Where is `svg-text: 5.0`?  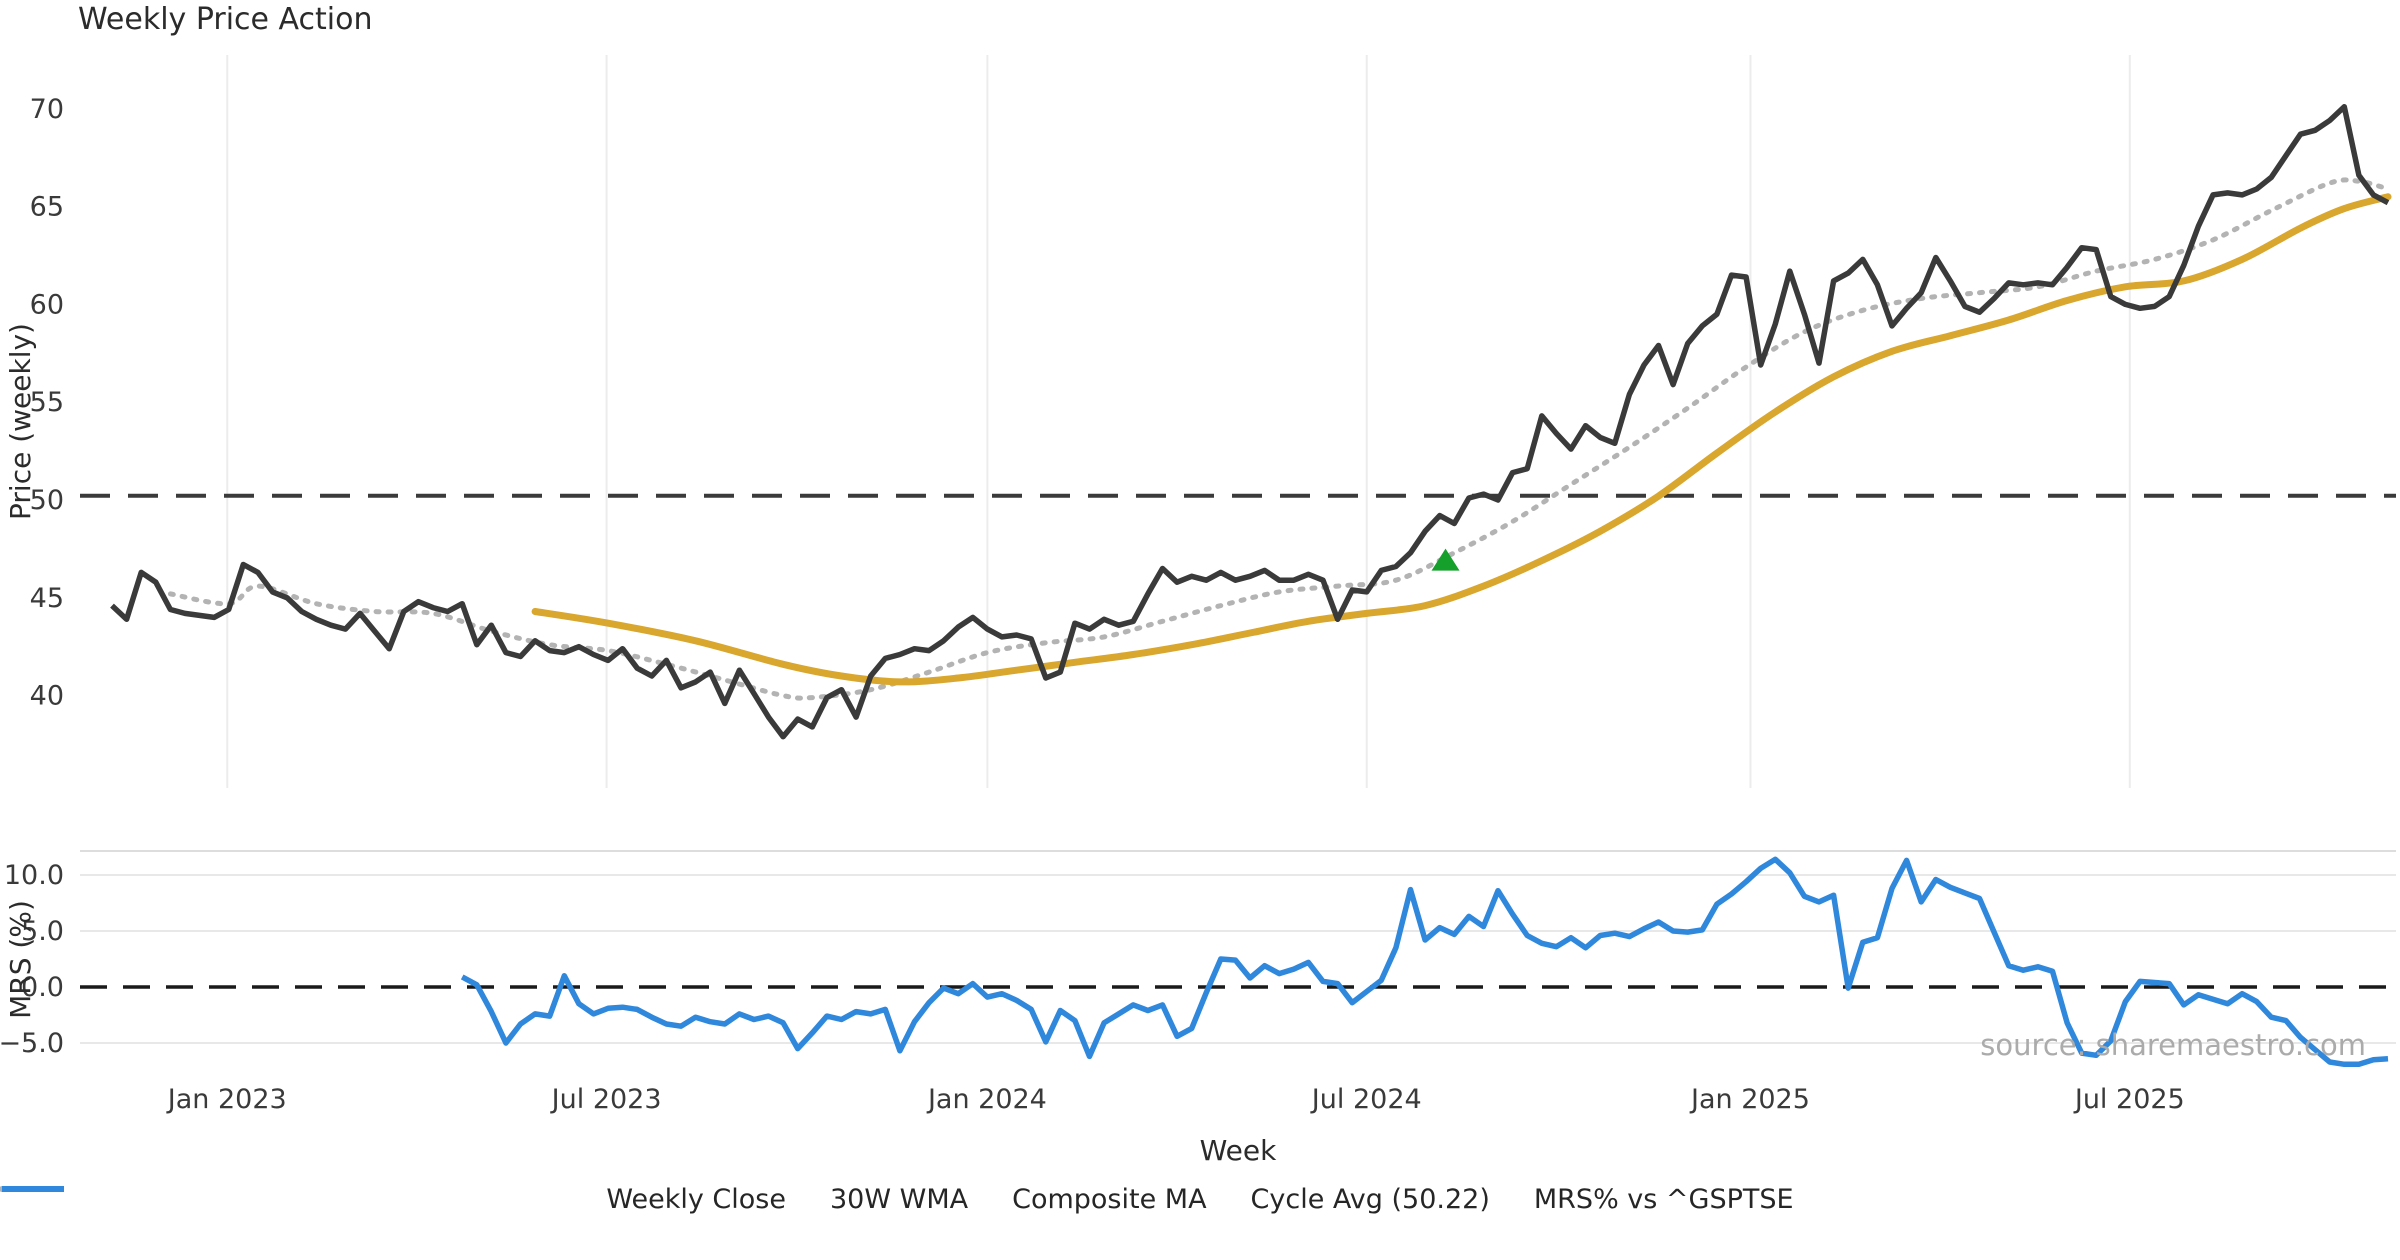
svg-text: 5.0 is located at coordinates (42, 931).